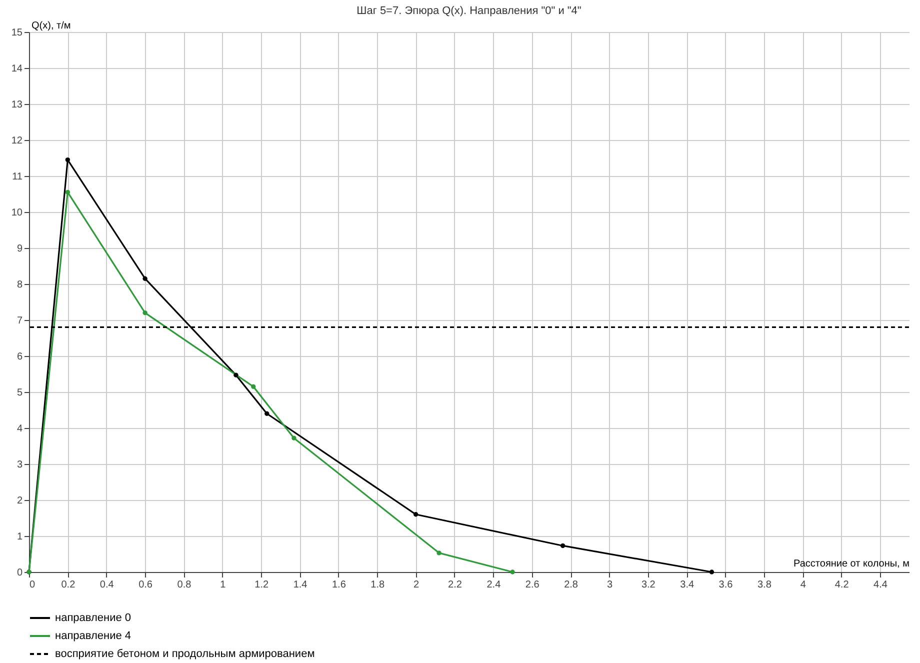 The image size is (920, 663). What do you see at coordinates (19, 249) in the screenshot?
I see `y-tick-label: 9` at bounding box center [19, 249].